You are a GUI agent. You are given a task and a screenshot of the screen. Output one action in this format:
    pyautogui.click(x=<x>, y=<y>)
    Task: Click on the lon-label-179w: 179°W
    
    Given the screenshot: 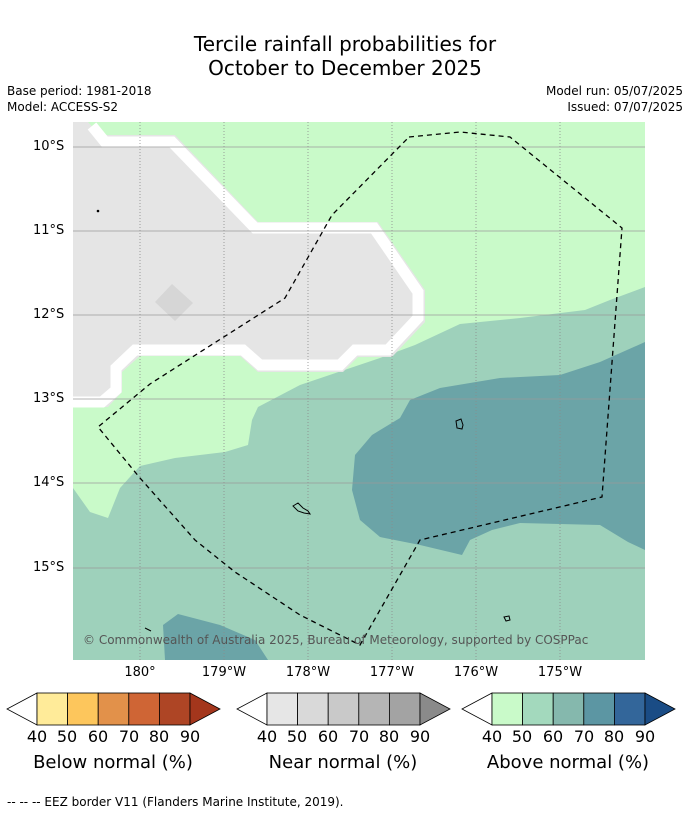 What is the action you would take?
    pyautogui.click(x=224, y=672)
    